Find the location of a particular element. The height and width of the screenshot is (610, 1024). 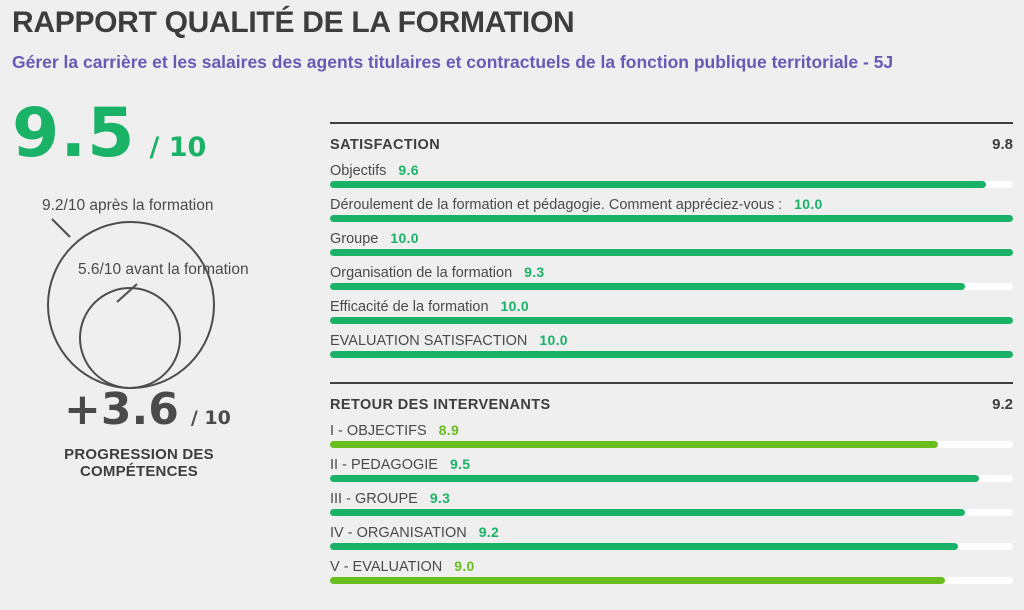

bar-label: Efficacité de la formation is located at coordinates (409, 307).